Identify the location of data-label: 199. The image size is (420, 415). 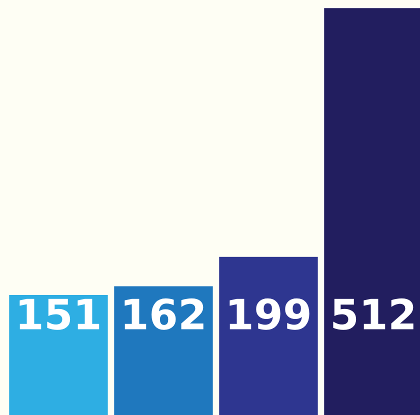
(270, 314).